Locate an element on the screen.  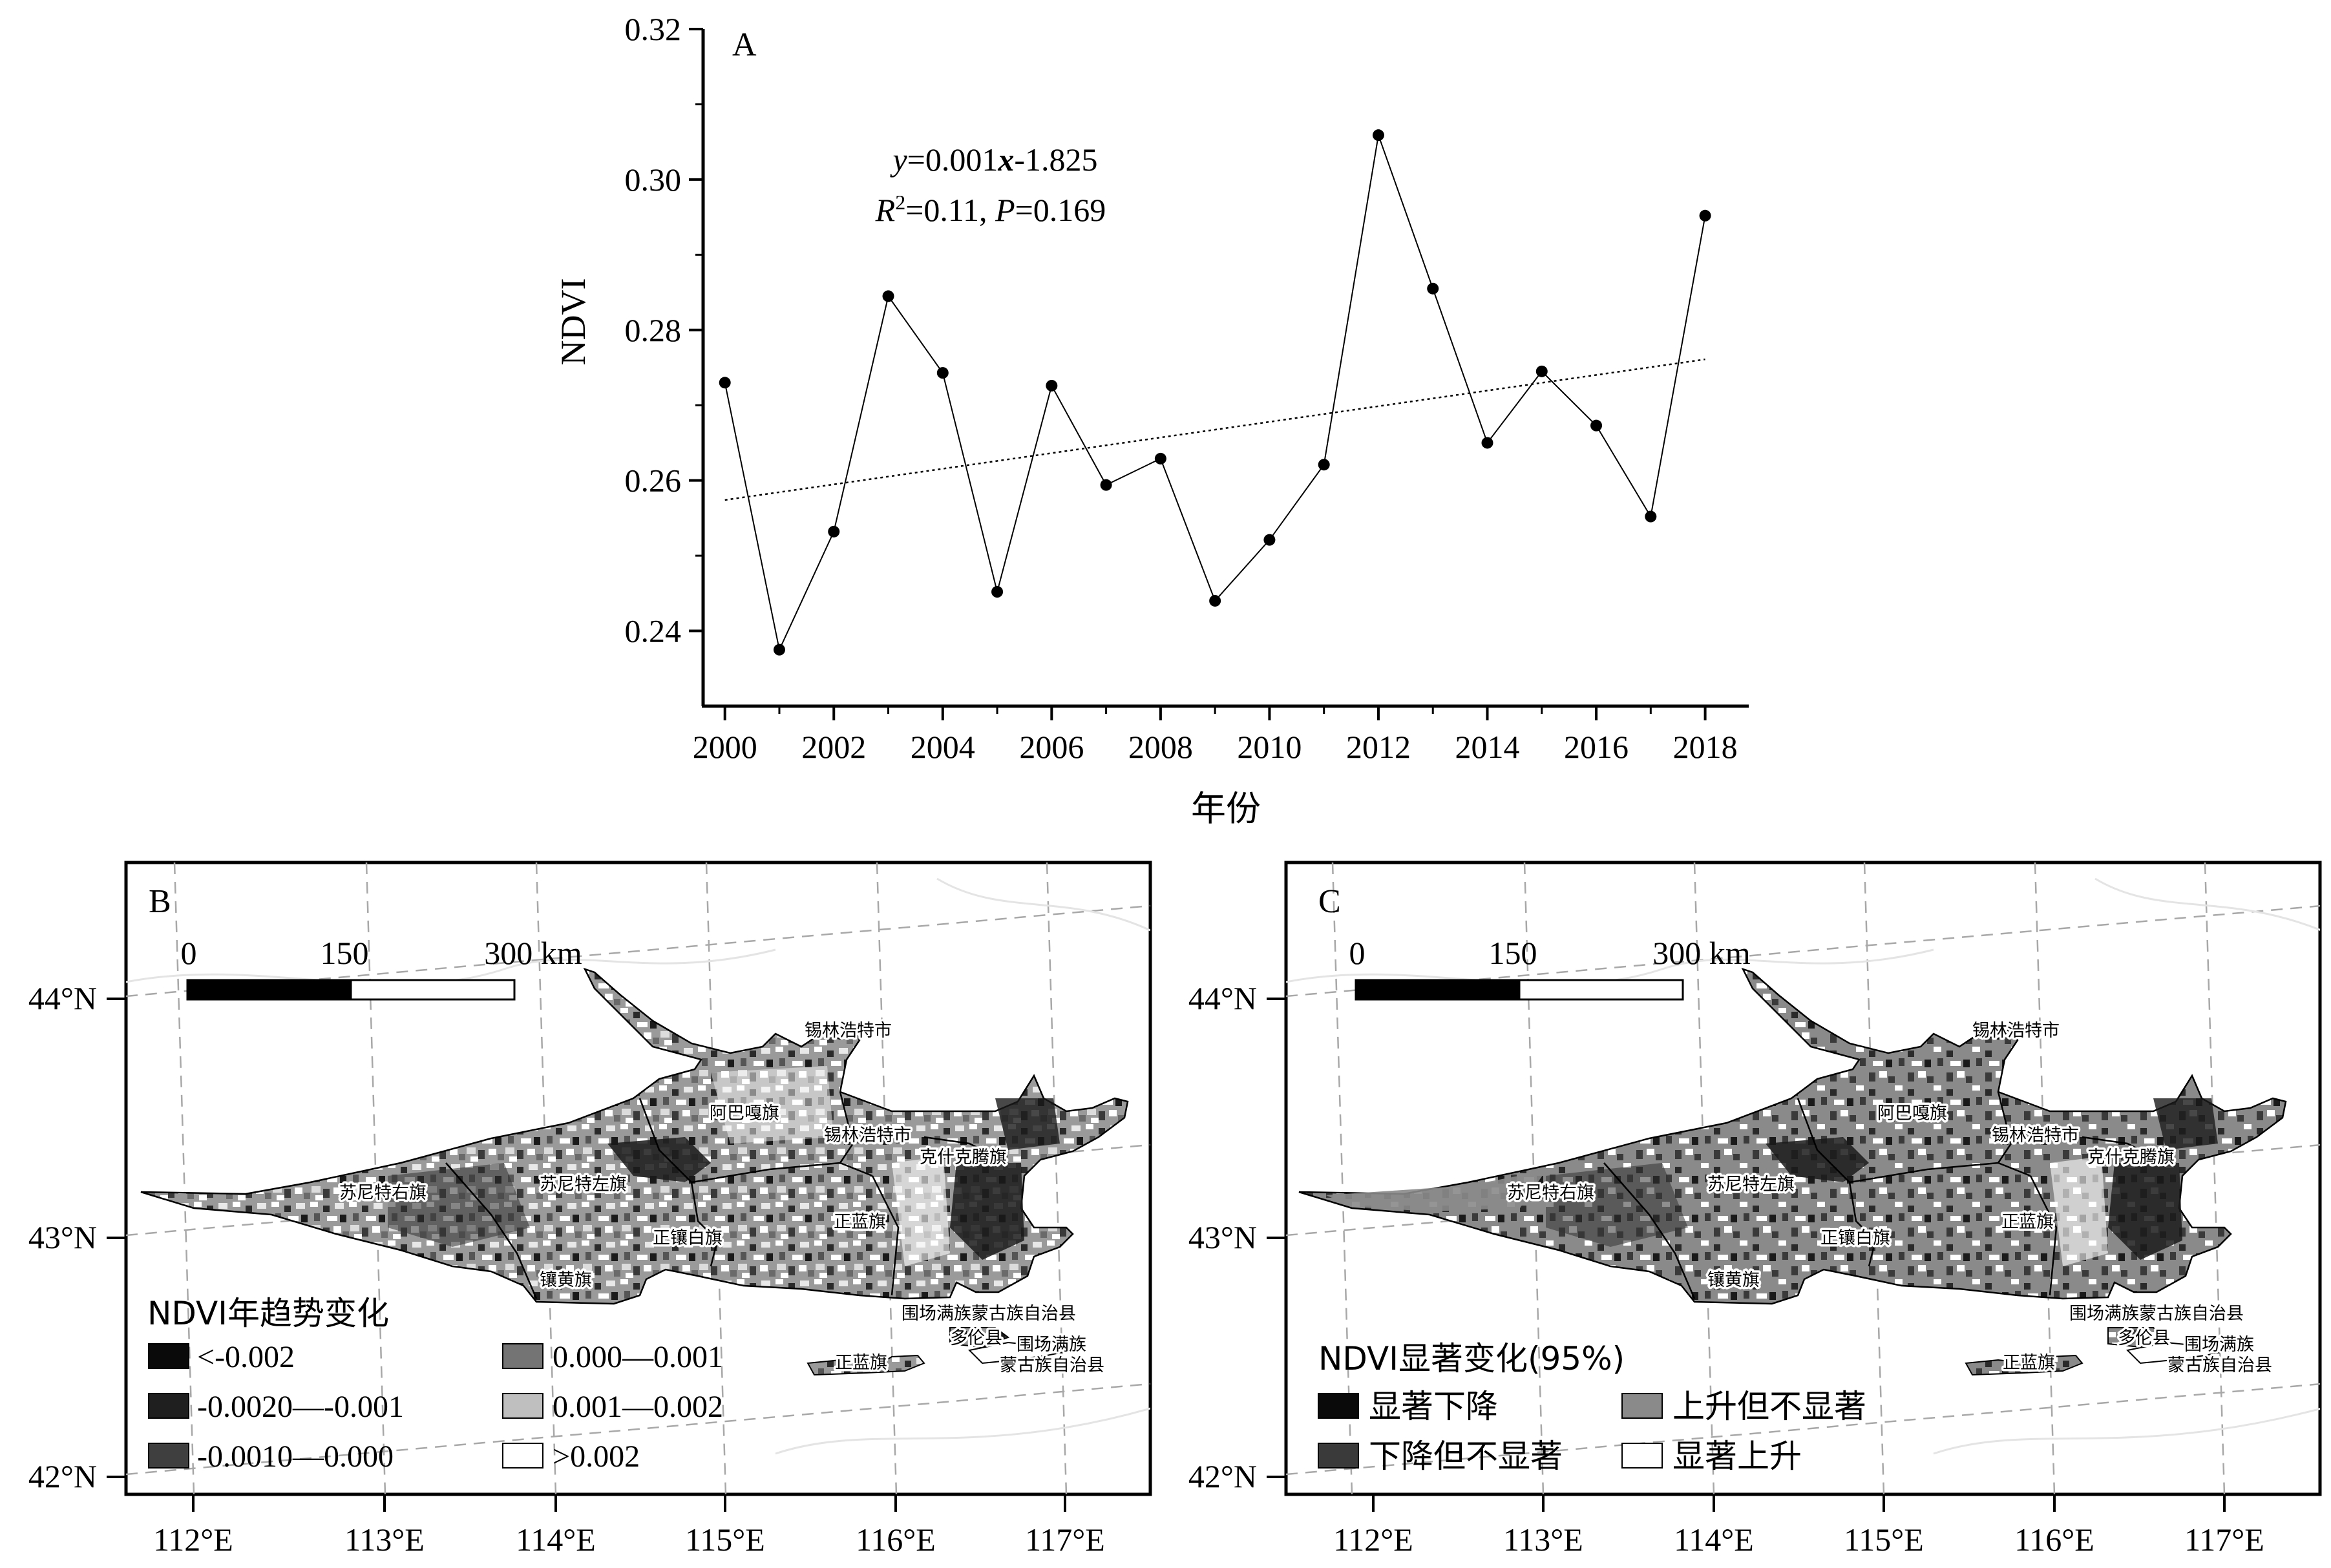
gray-patch-c1 is located at coordinates (1436, 1191).